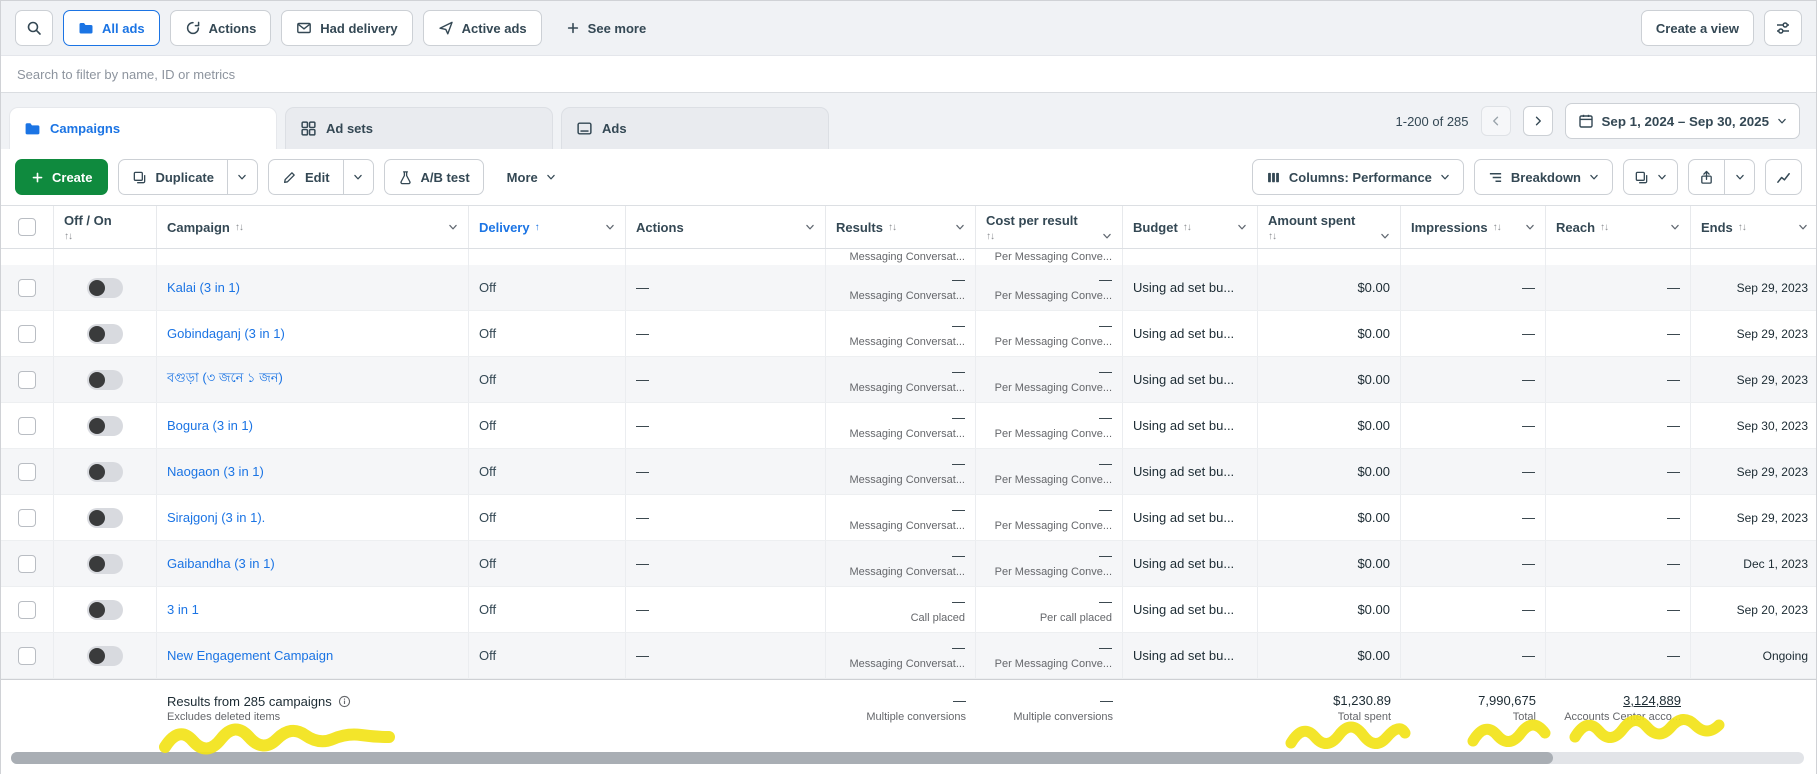 This screenshot has height=775, width=1817. Describe the element at coordinates (901, 227) in the screenshot. I see `column-header-results: Results ↑↓` at that location.